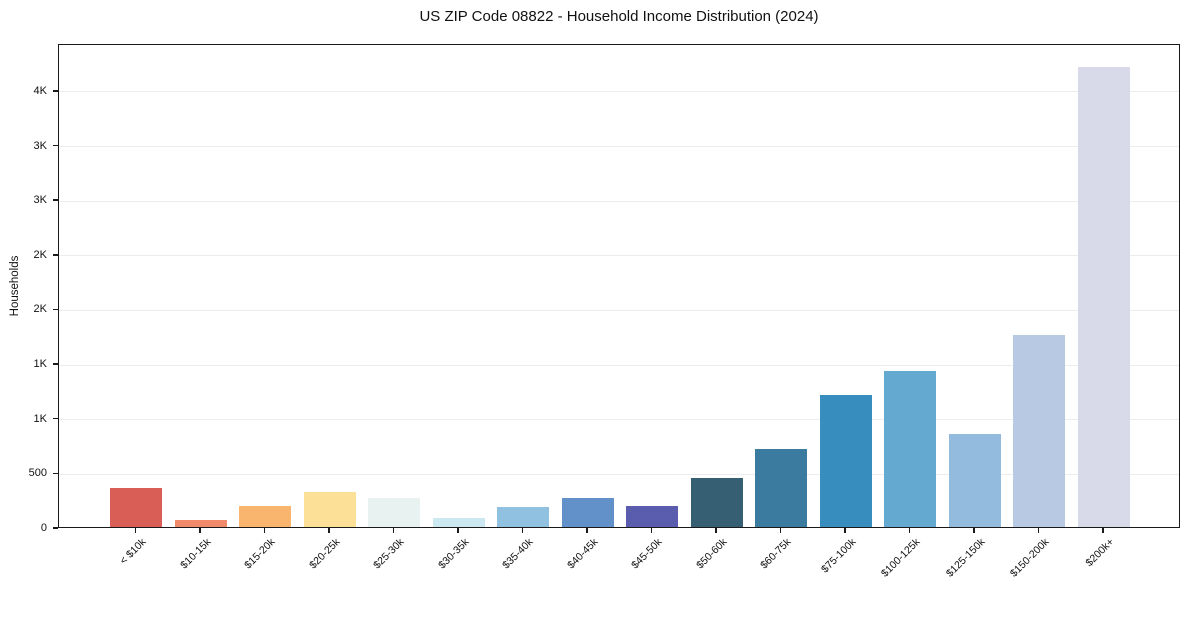  What do you see at coordinates (587, 512) in the screenshot?
I see `bar-40-45k` at bounding box center [587, 512].